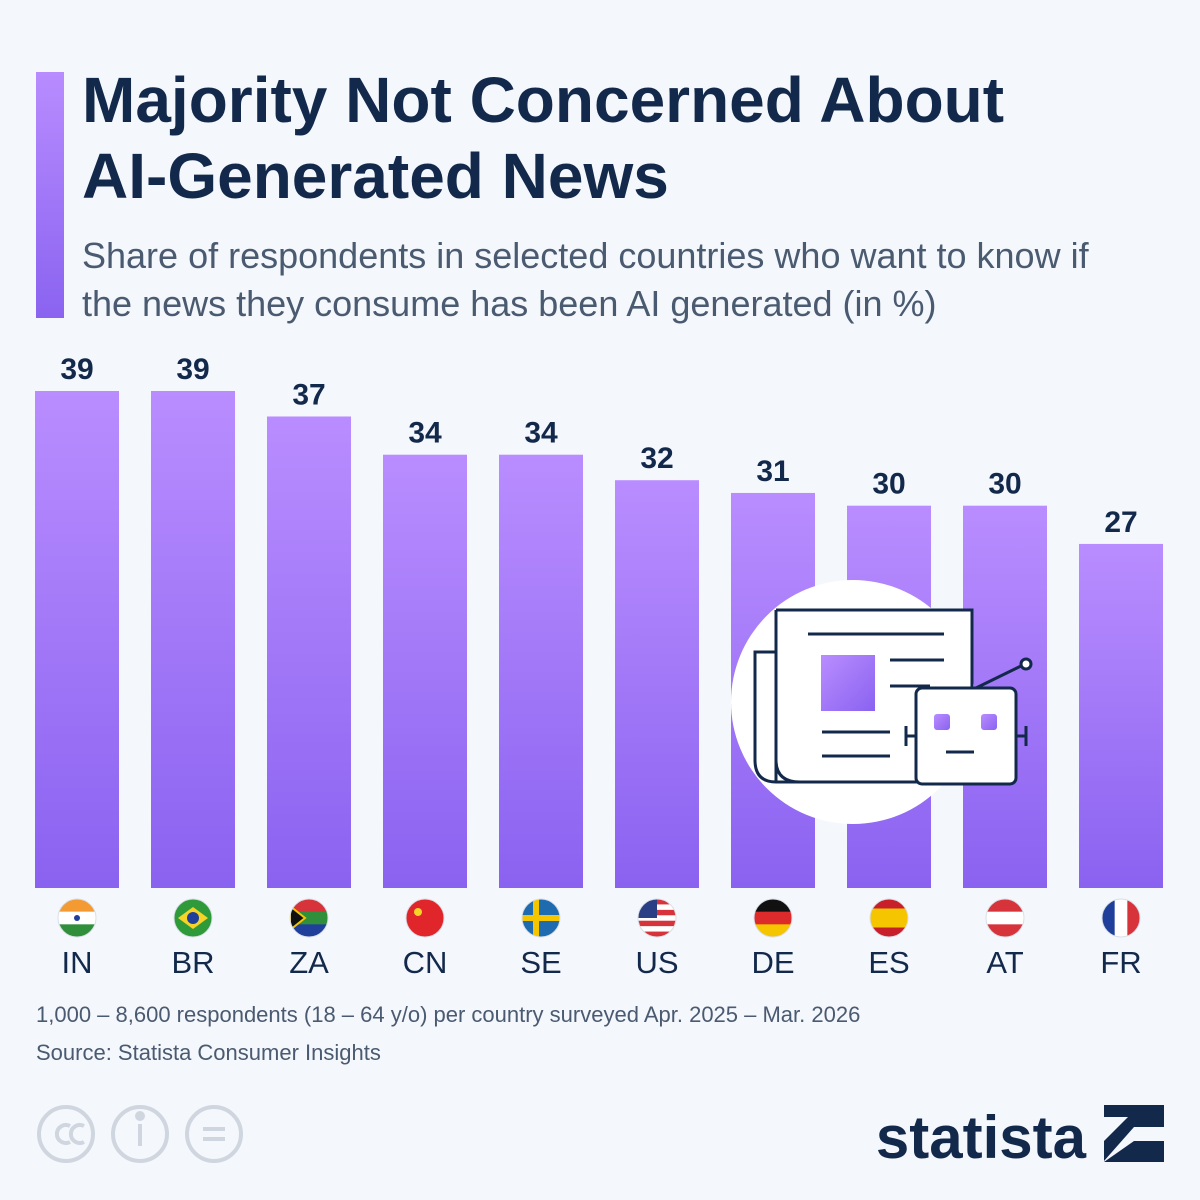 Image resolution: width=1200 pixels, height=1200 pixels. What do you see at coordinates (888, 962) in the screenshot?
I see `x-tick-label: ES` at bounding box center [888, 962].